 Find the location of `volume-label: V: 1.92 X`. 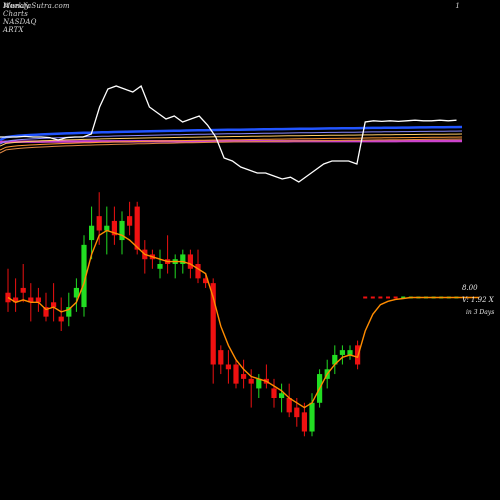

volume-label: V: 1.92 X is located at coordinates (478, 300).